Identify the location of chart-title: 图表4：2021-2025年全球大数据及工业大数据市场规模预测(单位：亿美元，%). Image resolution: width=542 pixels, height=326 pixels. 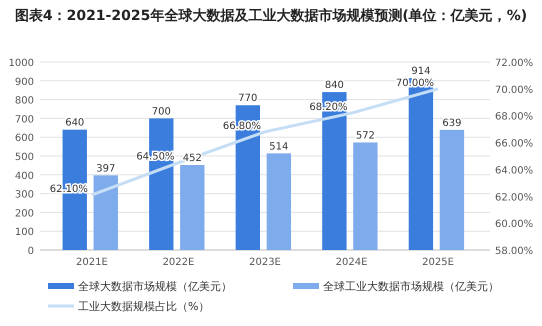
(271, 15).